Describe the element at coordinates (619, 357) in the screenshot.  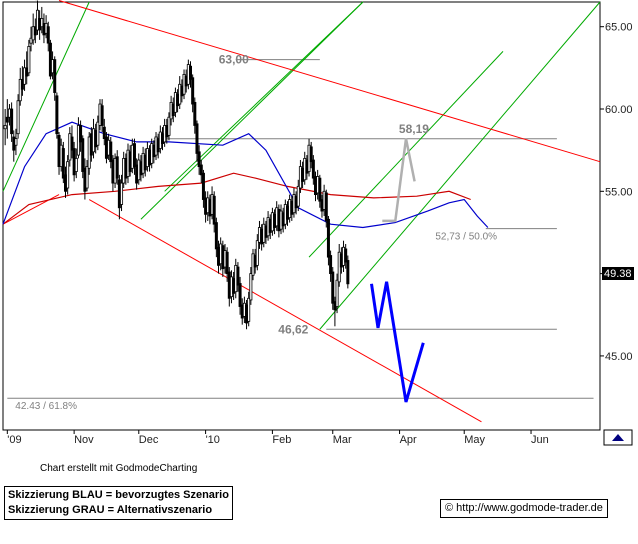
I see `y-tick-label-4: 45.00` at that location.